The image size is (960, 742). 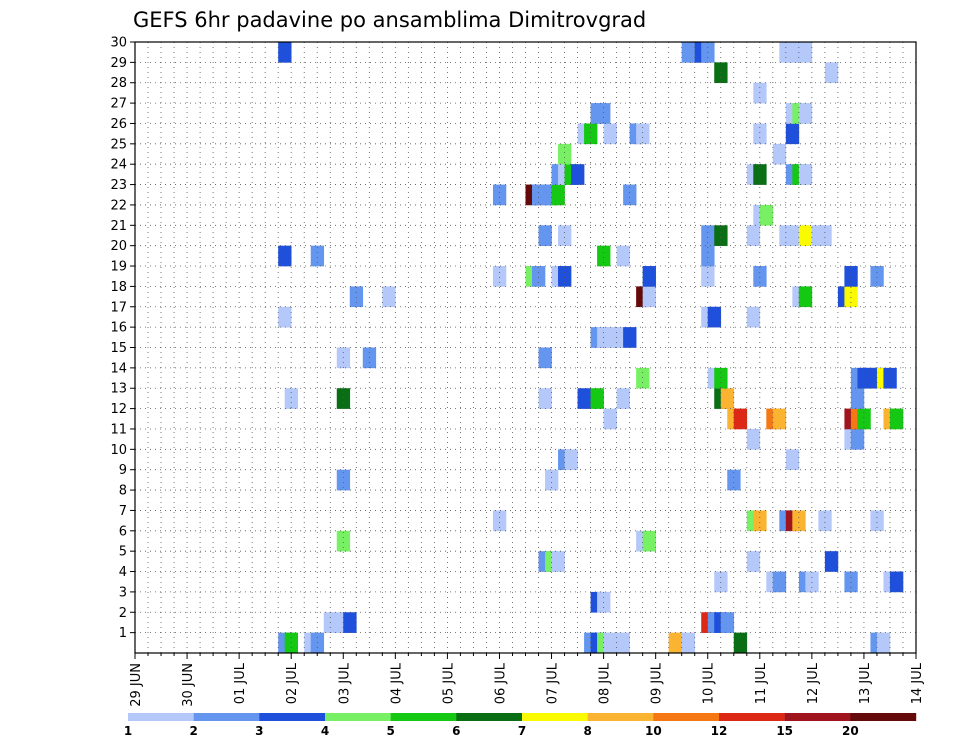 What do you see at coordinates (193, 731) in the screenshot?
I see `legend-threshold-label: 2` at bounding box center [193, 731].